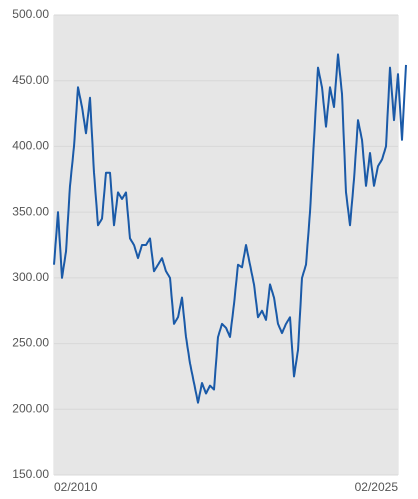 The image size is (418, 499). I want to click on y-tick-label: 500.00, so click(30, 14).